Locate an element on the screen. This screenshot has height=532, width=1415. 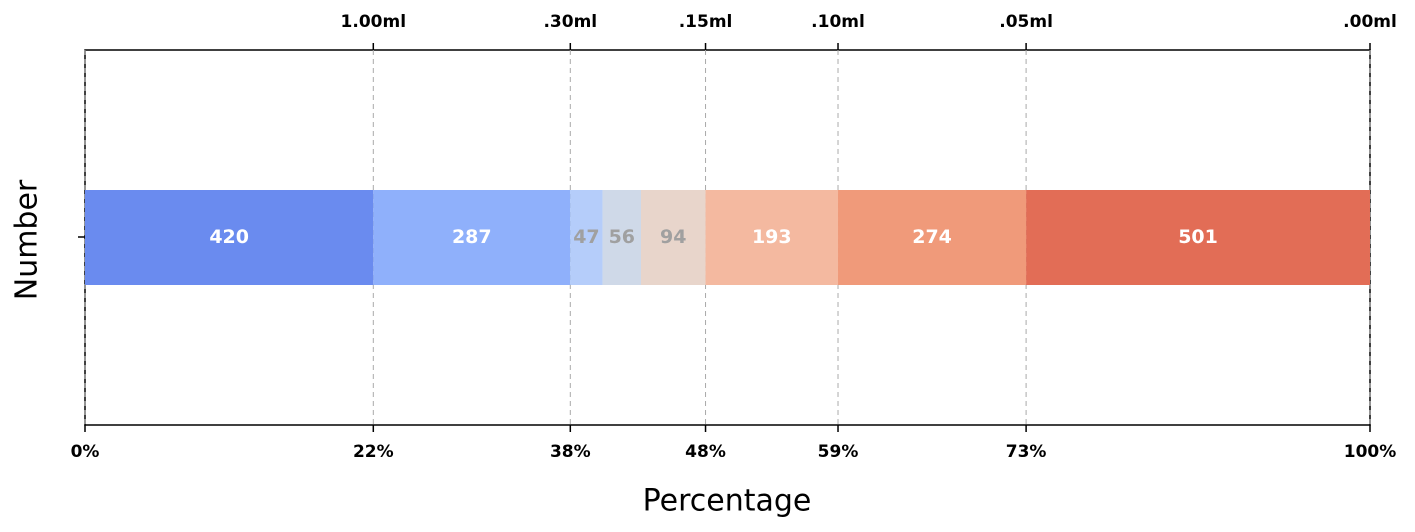
y-axis-label: Number is located at coordinates (27, 239).